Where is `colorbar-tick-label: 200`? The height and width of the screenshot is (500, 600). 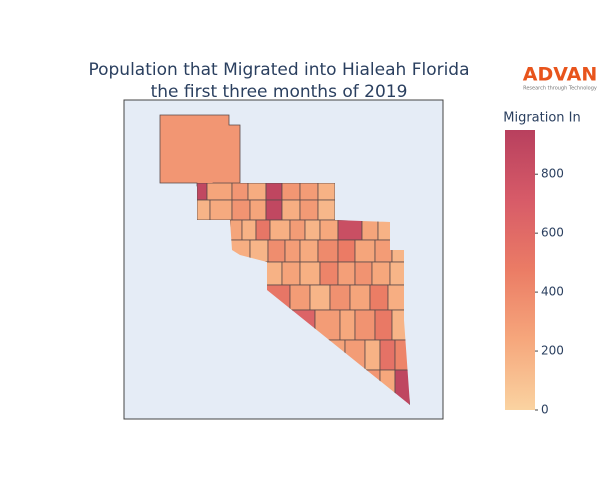 colorbar-tick-label: 200 is located at coordinates (552, 351).